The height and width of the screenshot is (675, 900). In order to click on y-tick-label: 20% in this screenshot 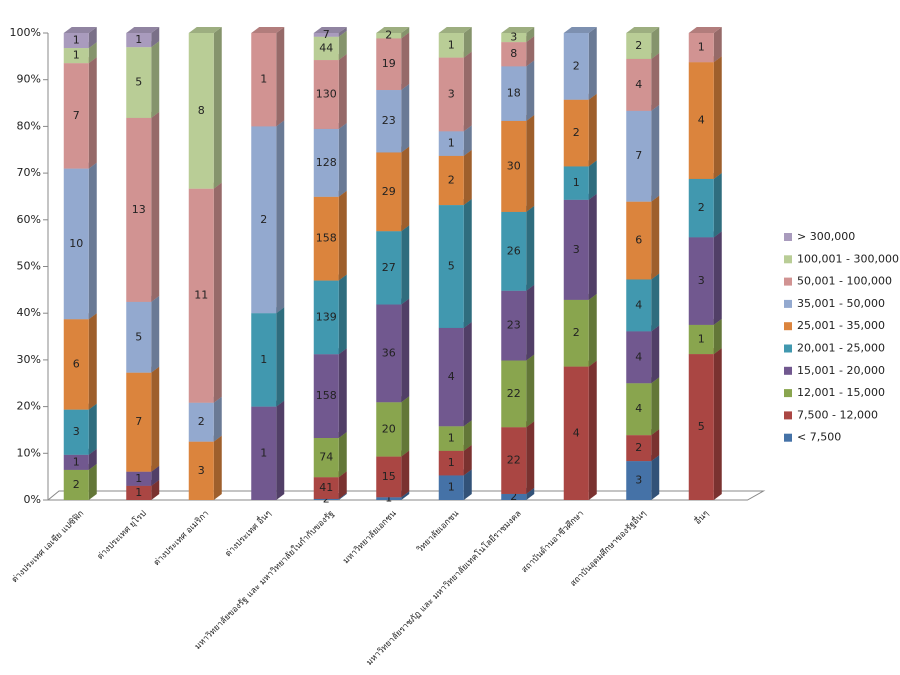, I will do `click(29, 406)`.